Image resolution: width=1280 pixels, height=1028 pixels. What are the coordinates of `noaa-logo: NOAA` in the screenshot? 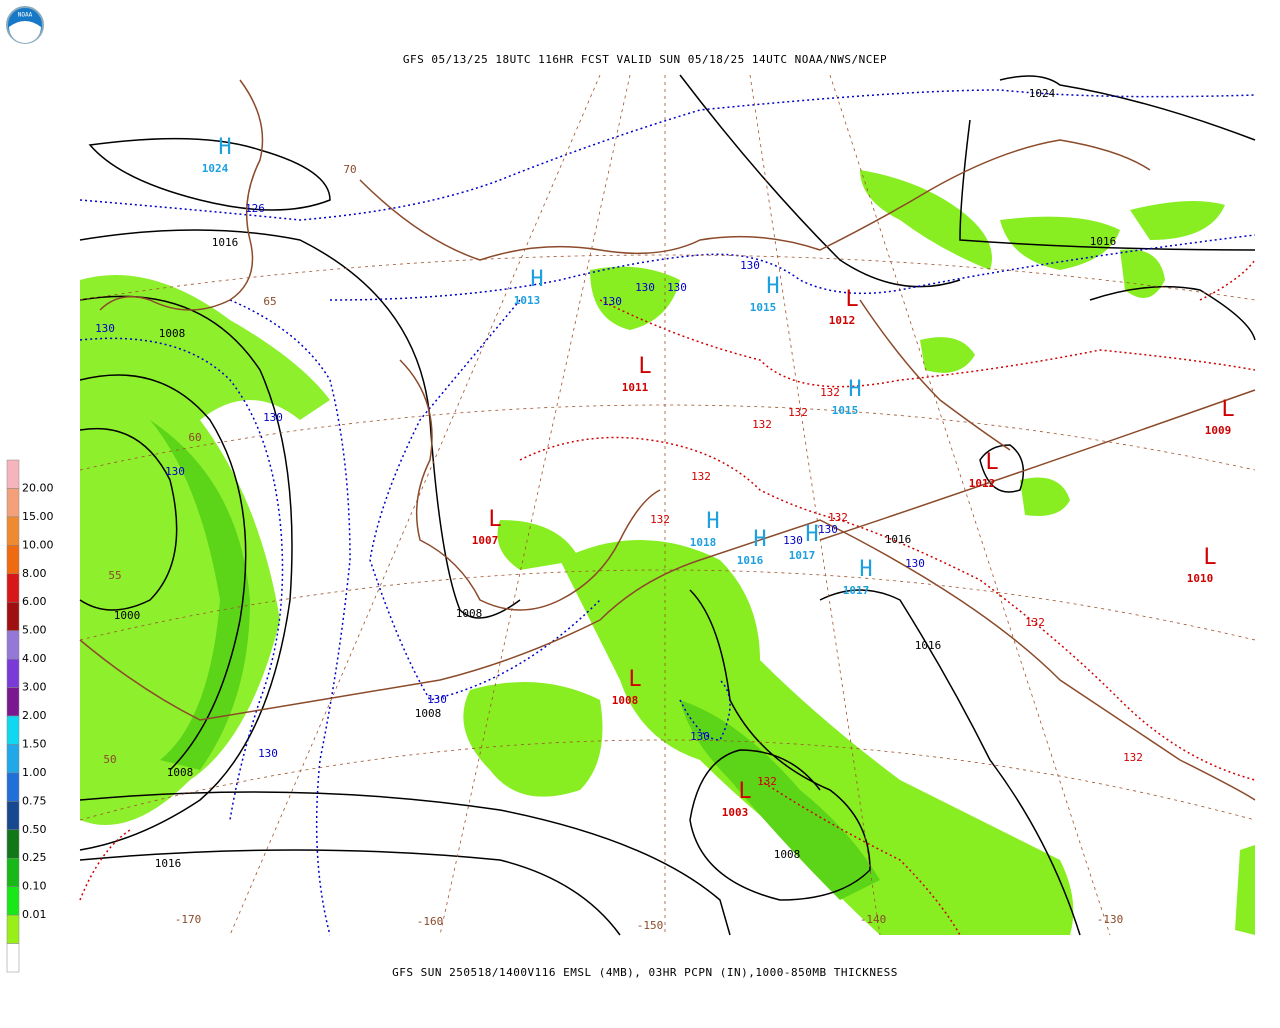 It's located at (25, 25).